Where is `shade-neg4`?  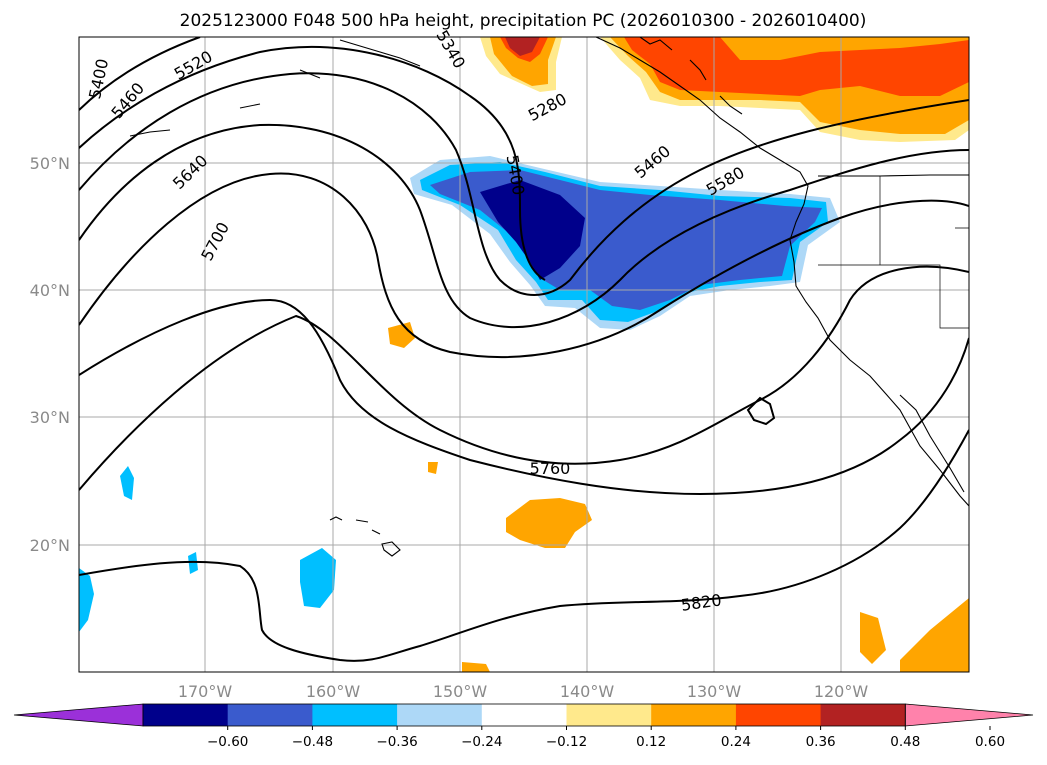 shade-neg4 is located at coordinates (532, 230).